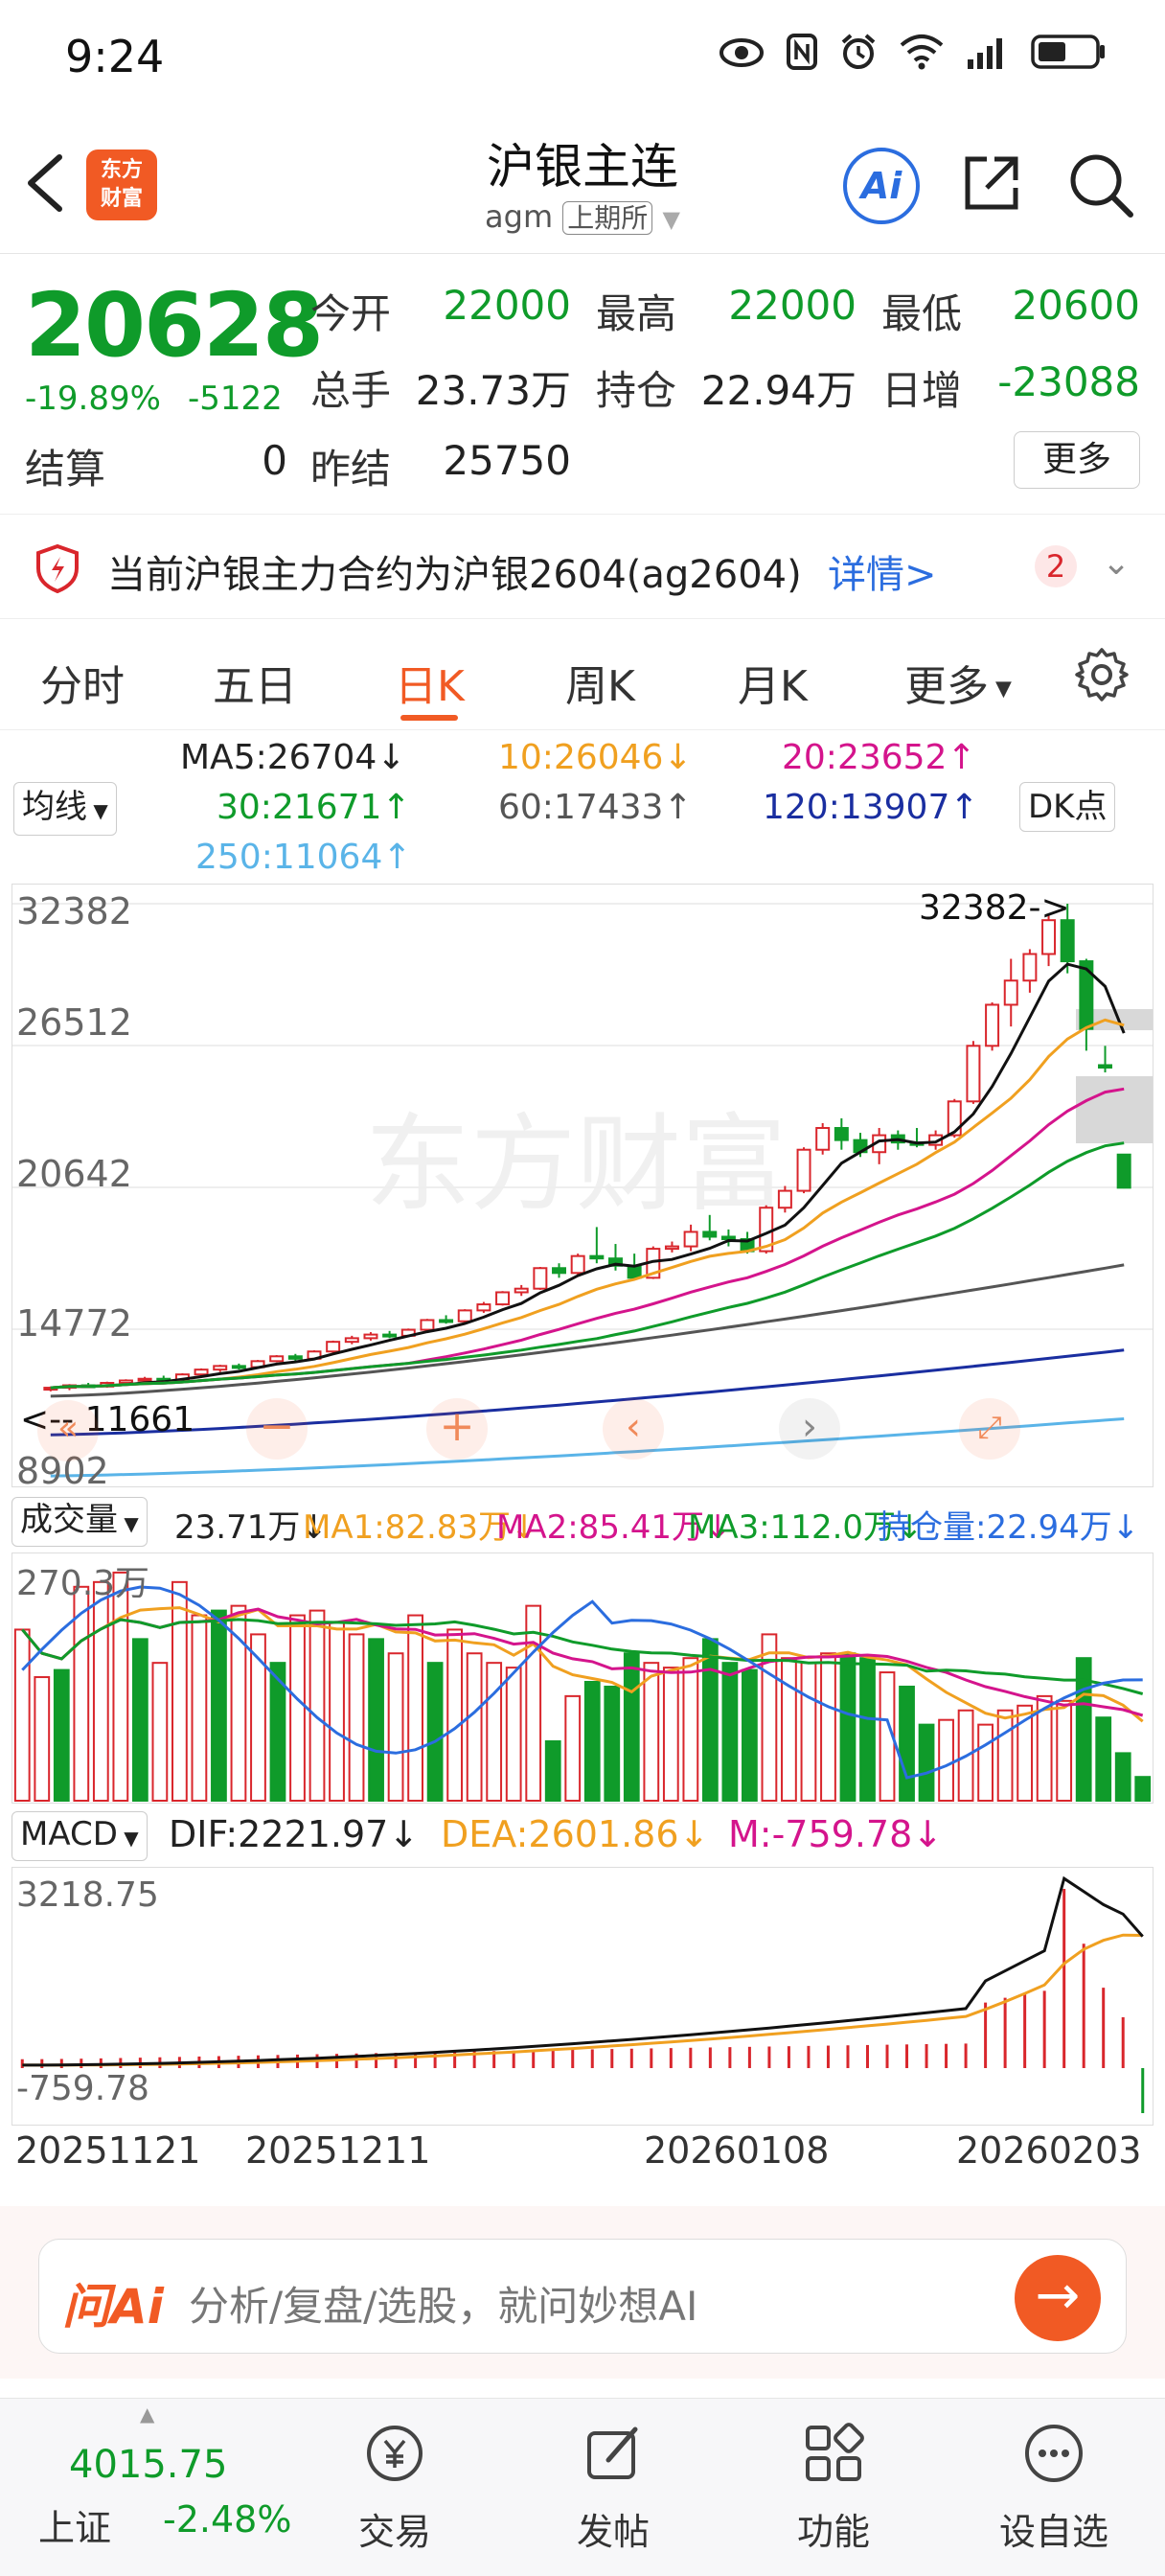 This screenshot has height=2576, width=1165. Describe the element at coordinates (582, 1997) in the screenshot. I see `macd-chart: 3218.75 -759.78` at that location.